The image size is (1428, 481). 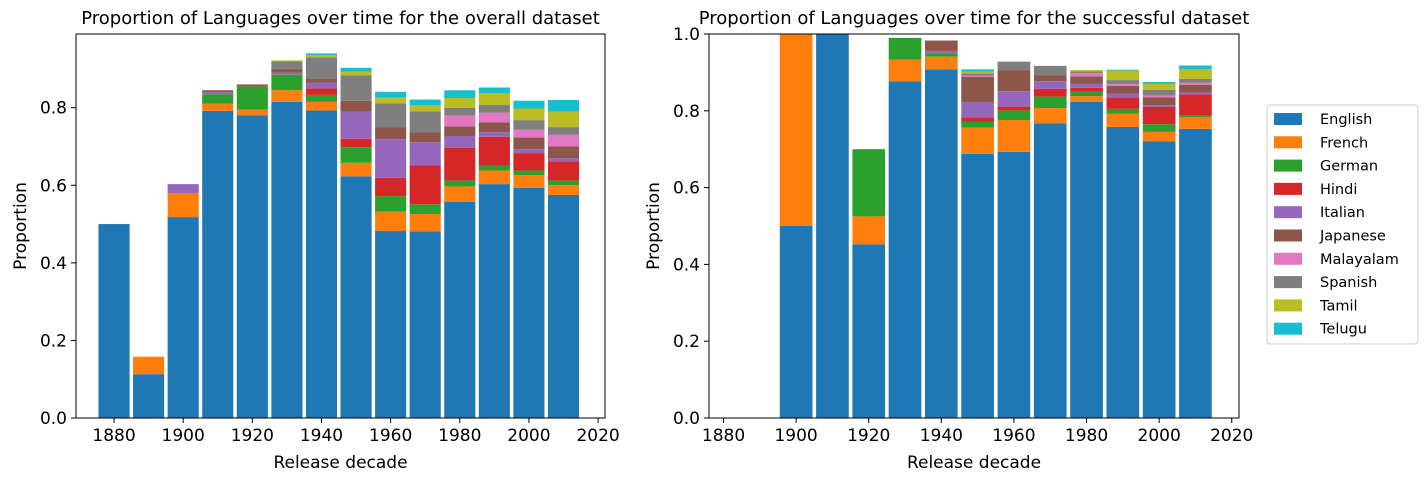 What do you see at coordinates (1195, 74) in the screenshot?
I see `bar-2010-tamil` at bounding box center [1195, 74].